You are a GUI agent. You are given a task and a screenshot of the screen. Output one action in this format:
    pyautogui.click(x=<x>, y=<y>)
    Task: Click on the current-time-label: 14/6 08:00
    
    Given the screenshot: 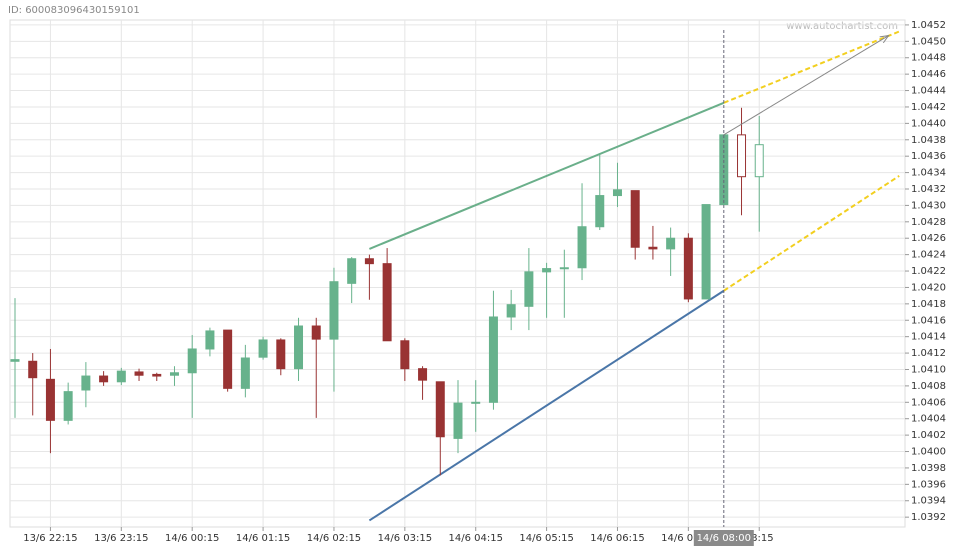 What is the action you would take?
    pyautogui.click(x=724, y=538)
    